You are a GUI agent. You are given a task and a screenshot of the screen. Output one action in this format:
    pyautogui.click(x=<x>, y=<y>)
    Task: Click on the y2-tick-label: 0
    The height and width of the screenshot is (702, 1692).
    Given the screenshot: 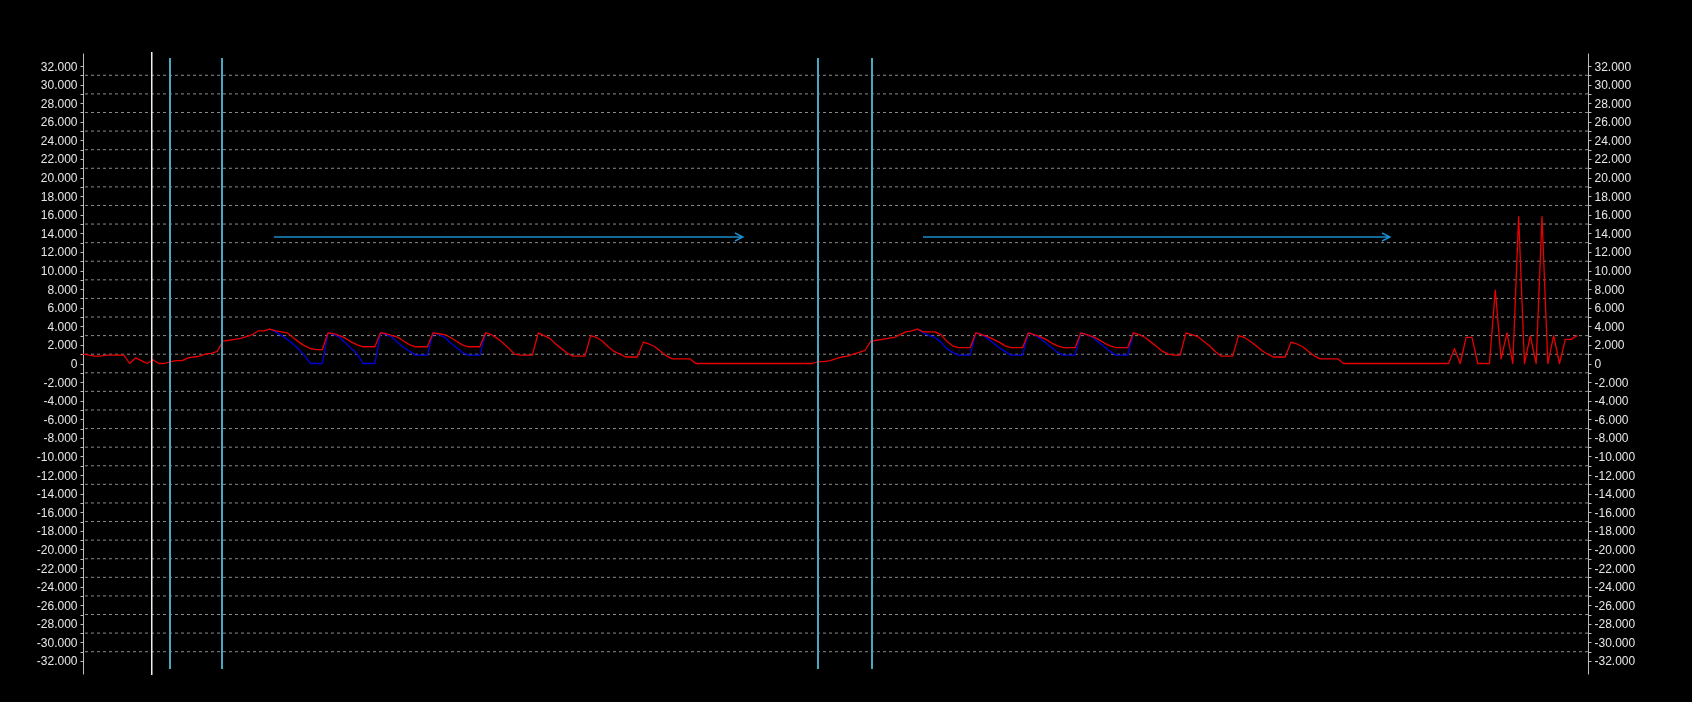 What is the action you would take?
    pyautogui.click(x=1598, y=364)
    